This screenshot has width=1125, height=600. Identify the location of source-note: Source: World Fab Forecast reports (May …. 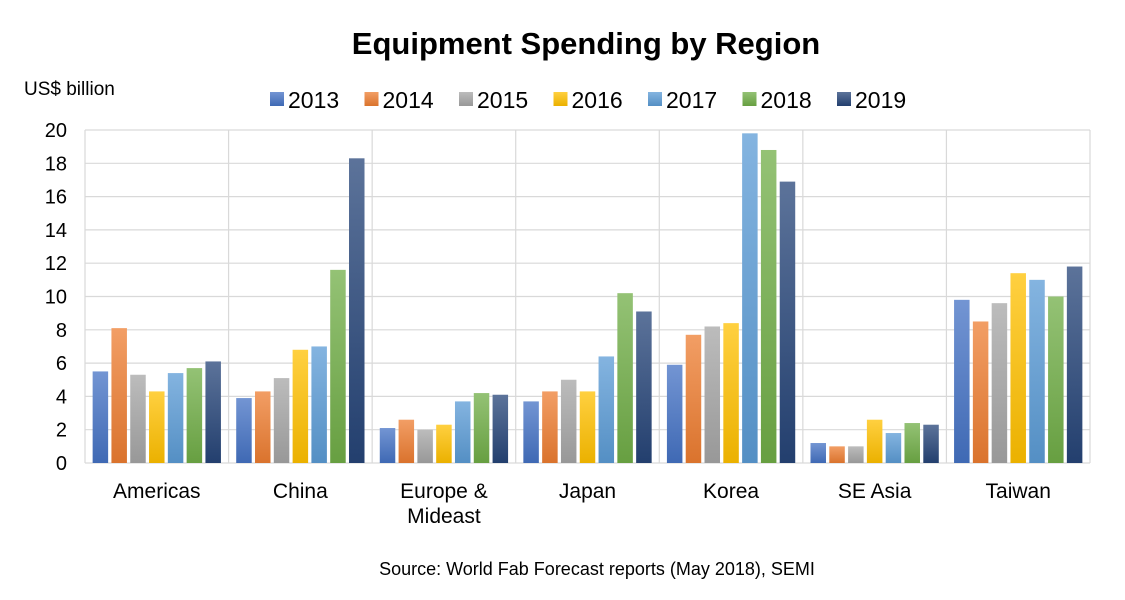
(597, 569).